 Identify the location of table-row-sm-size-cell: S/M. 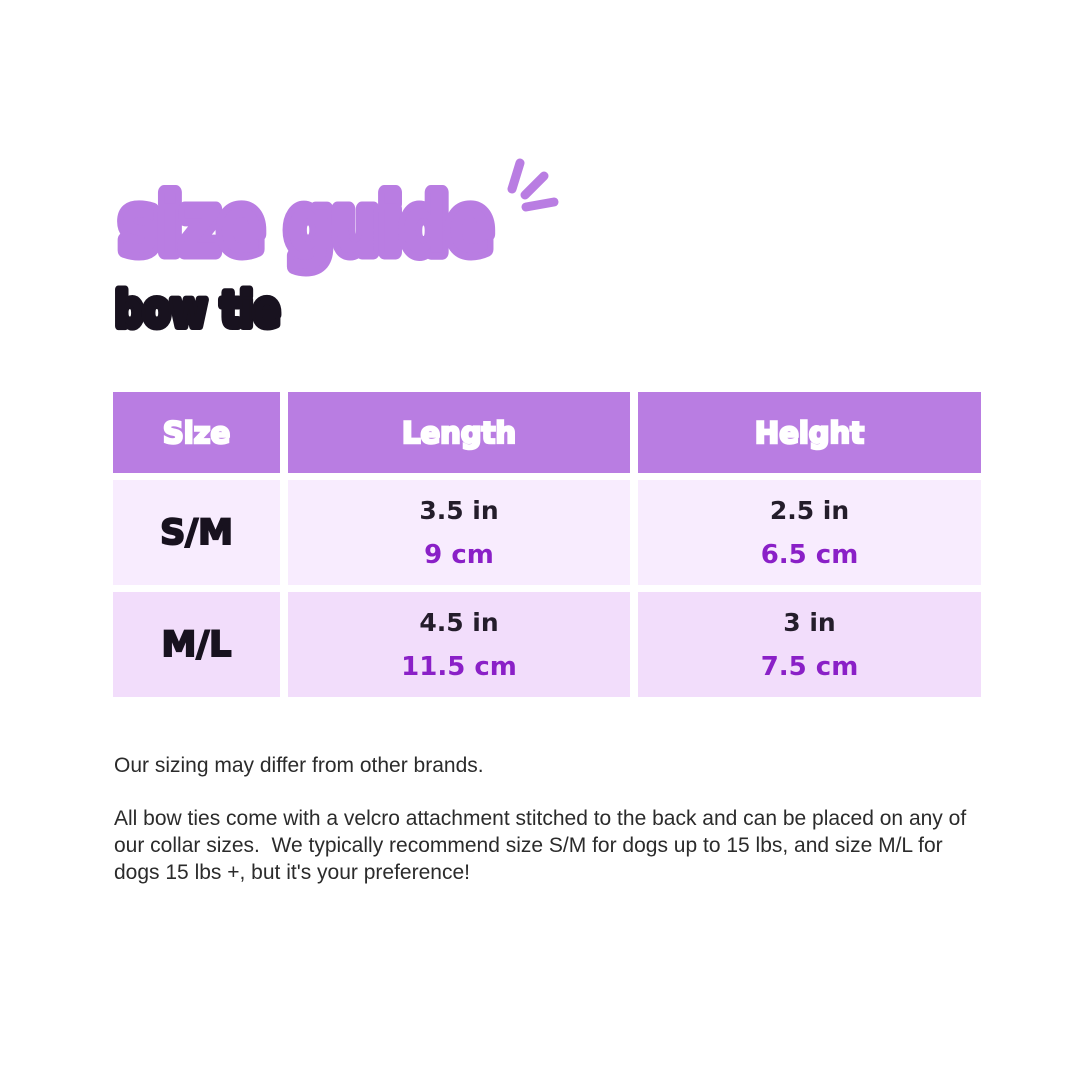
(196, 532).